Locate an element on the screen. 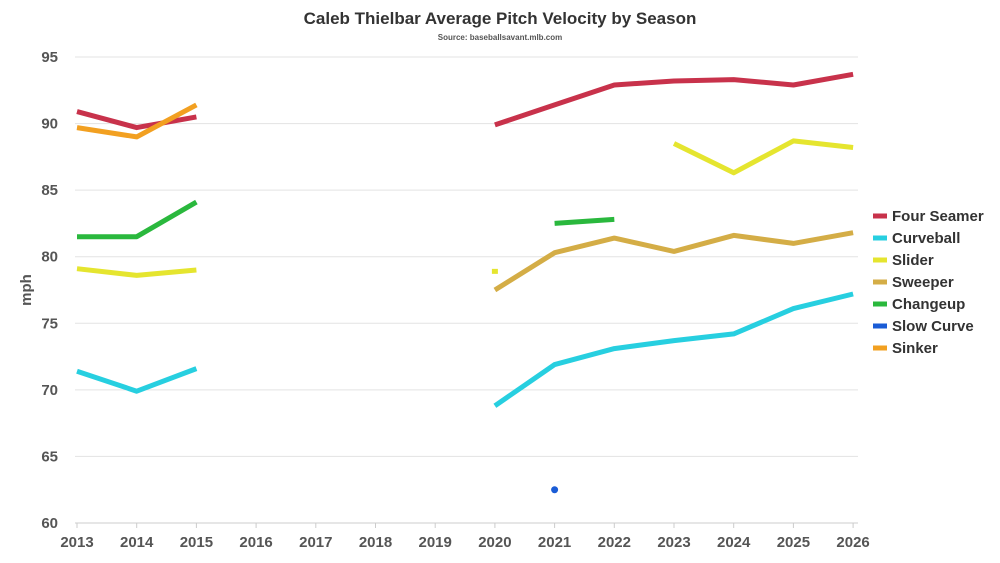 The image size is (1000, 563). y-tick-label: 90 is located at coordinates (49, 124).